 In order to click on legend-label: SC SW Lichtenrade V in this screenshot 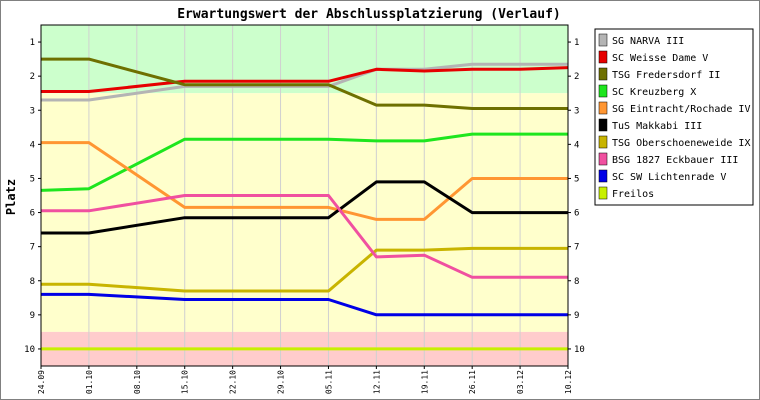, I will do `click(669, 177)`.